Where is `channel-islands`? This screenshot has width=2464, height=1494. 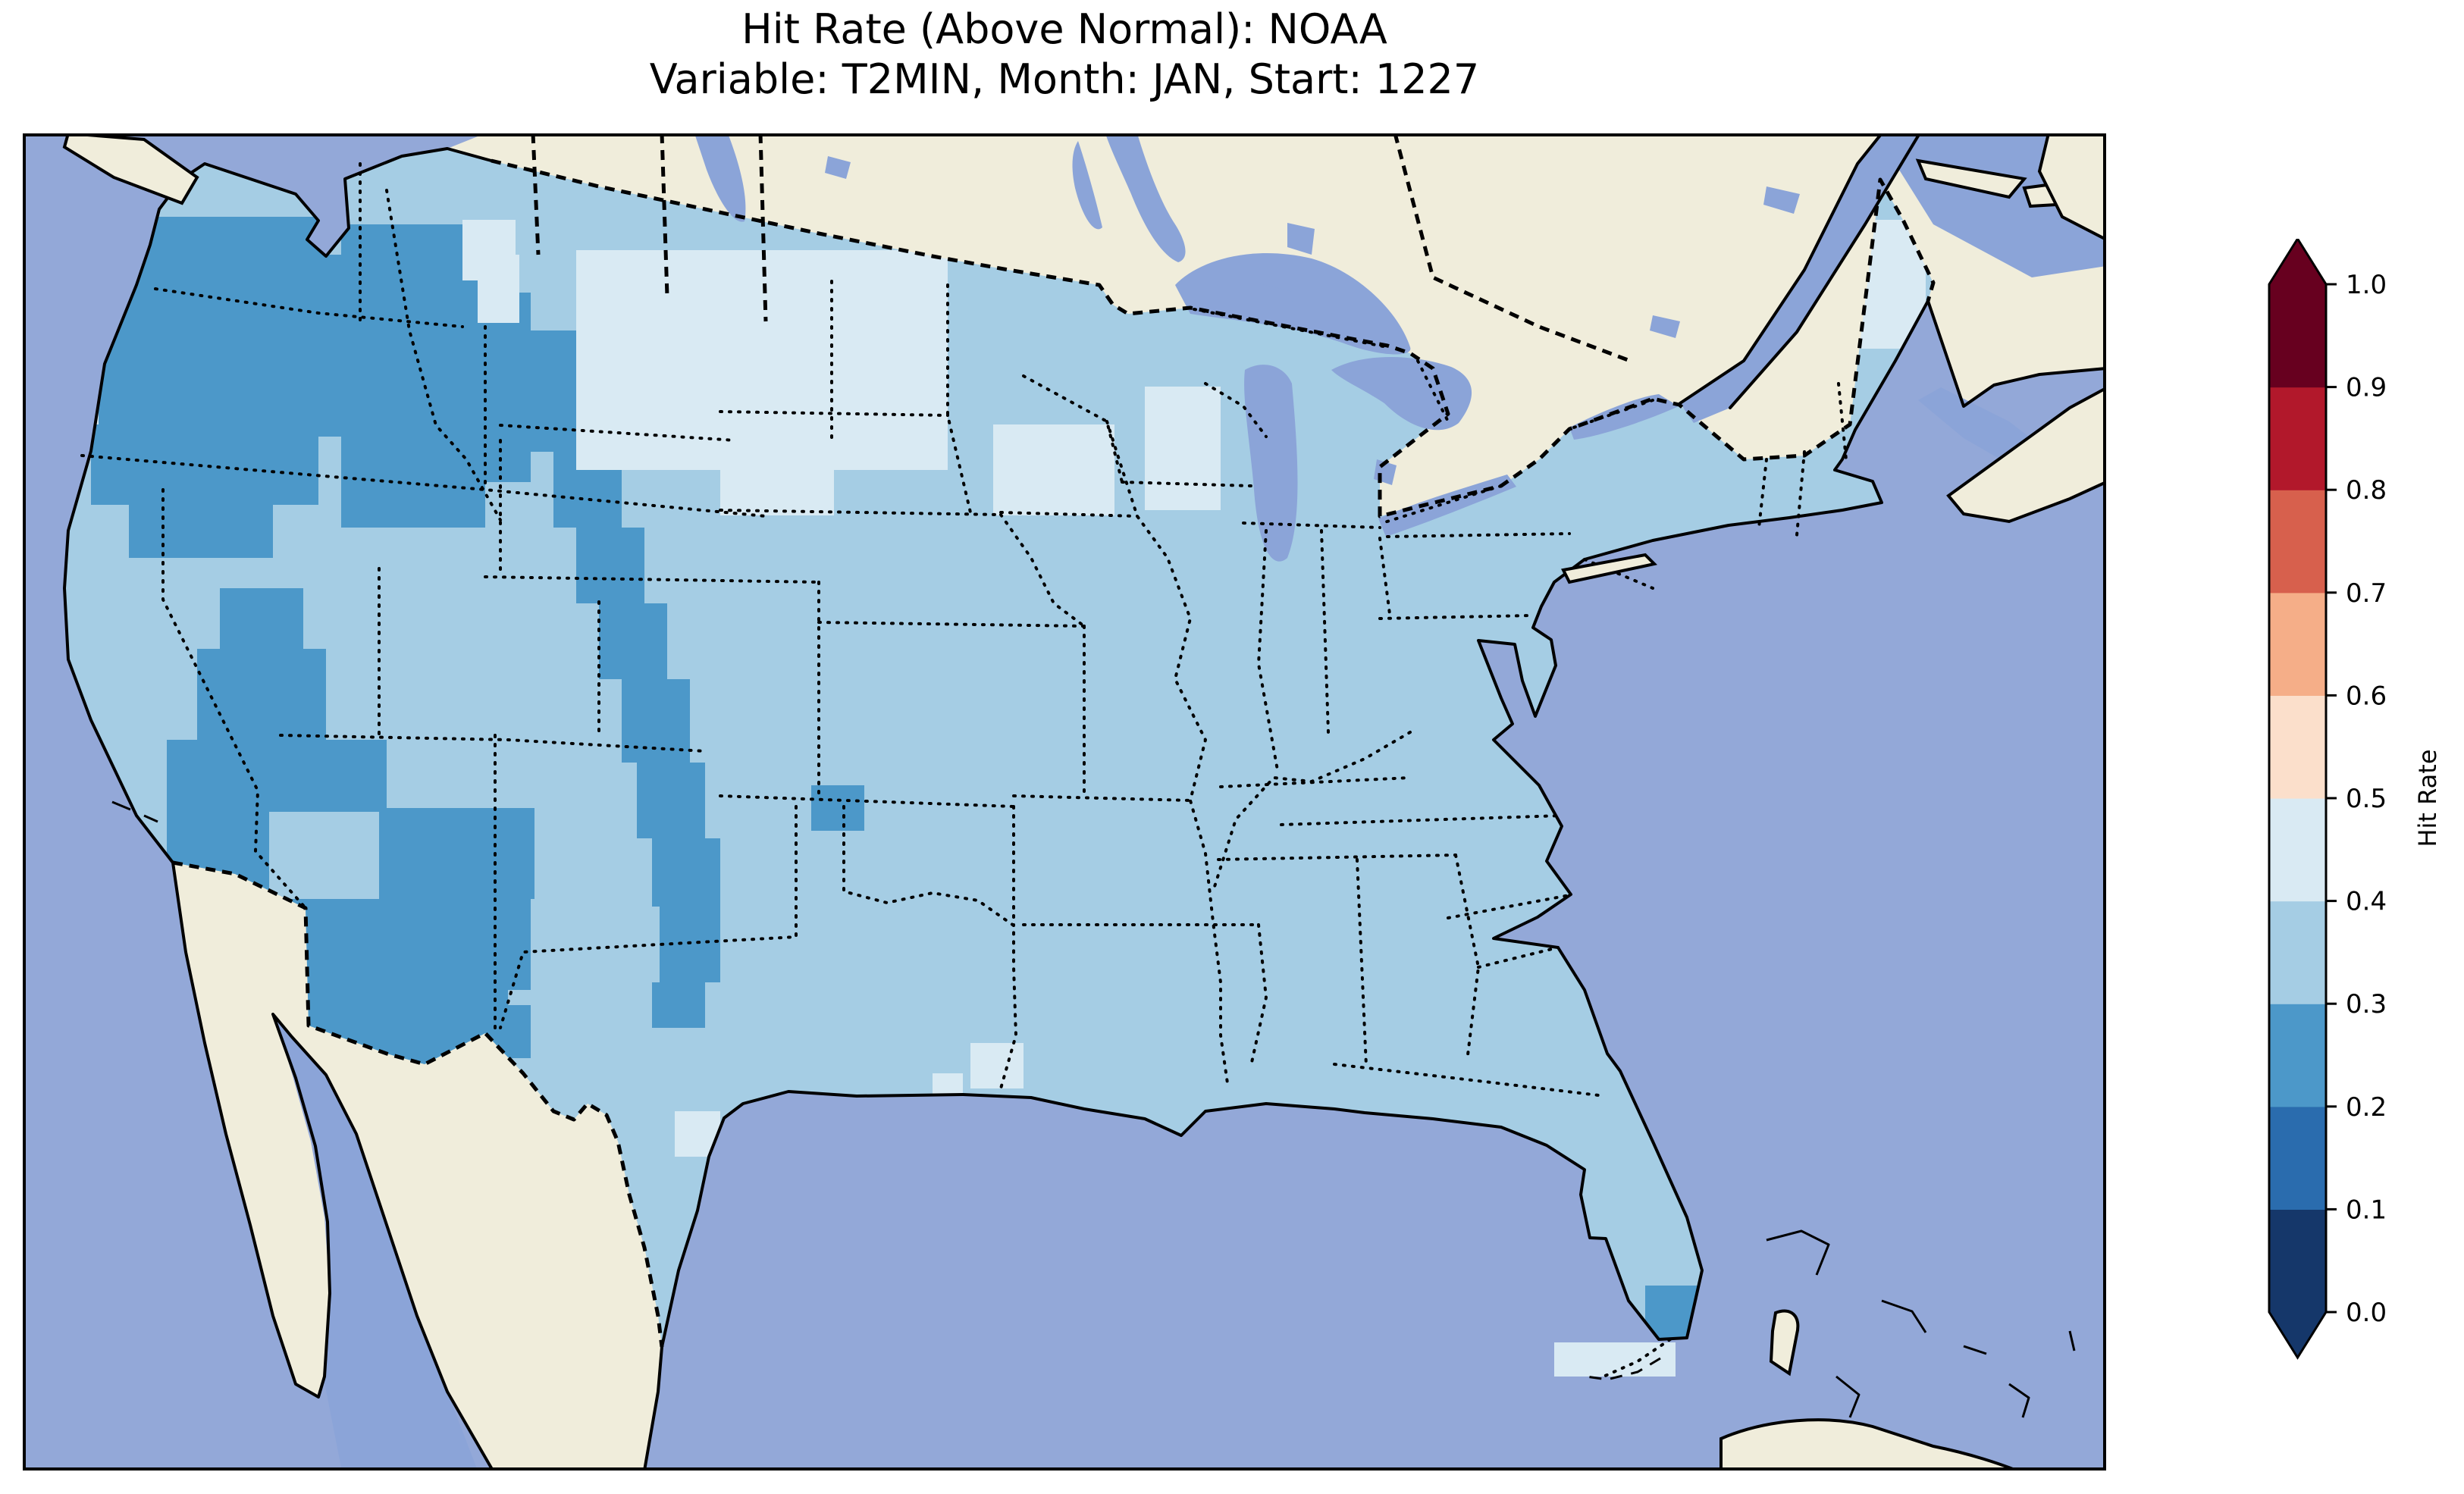
channel-islands is located at coordinates (134, 811).